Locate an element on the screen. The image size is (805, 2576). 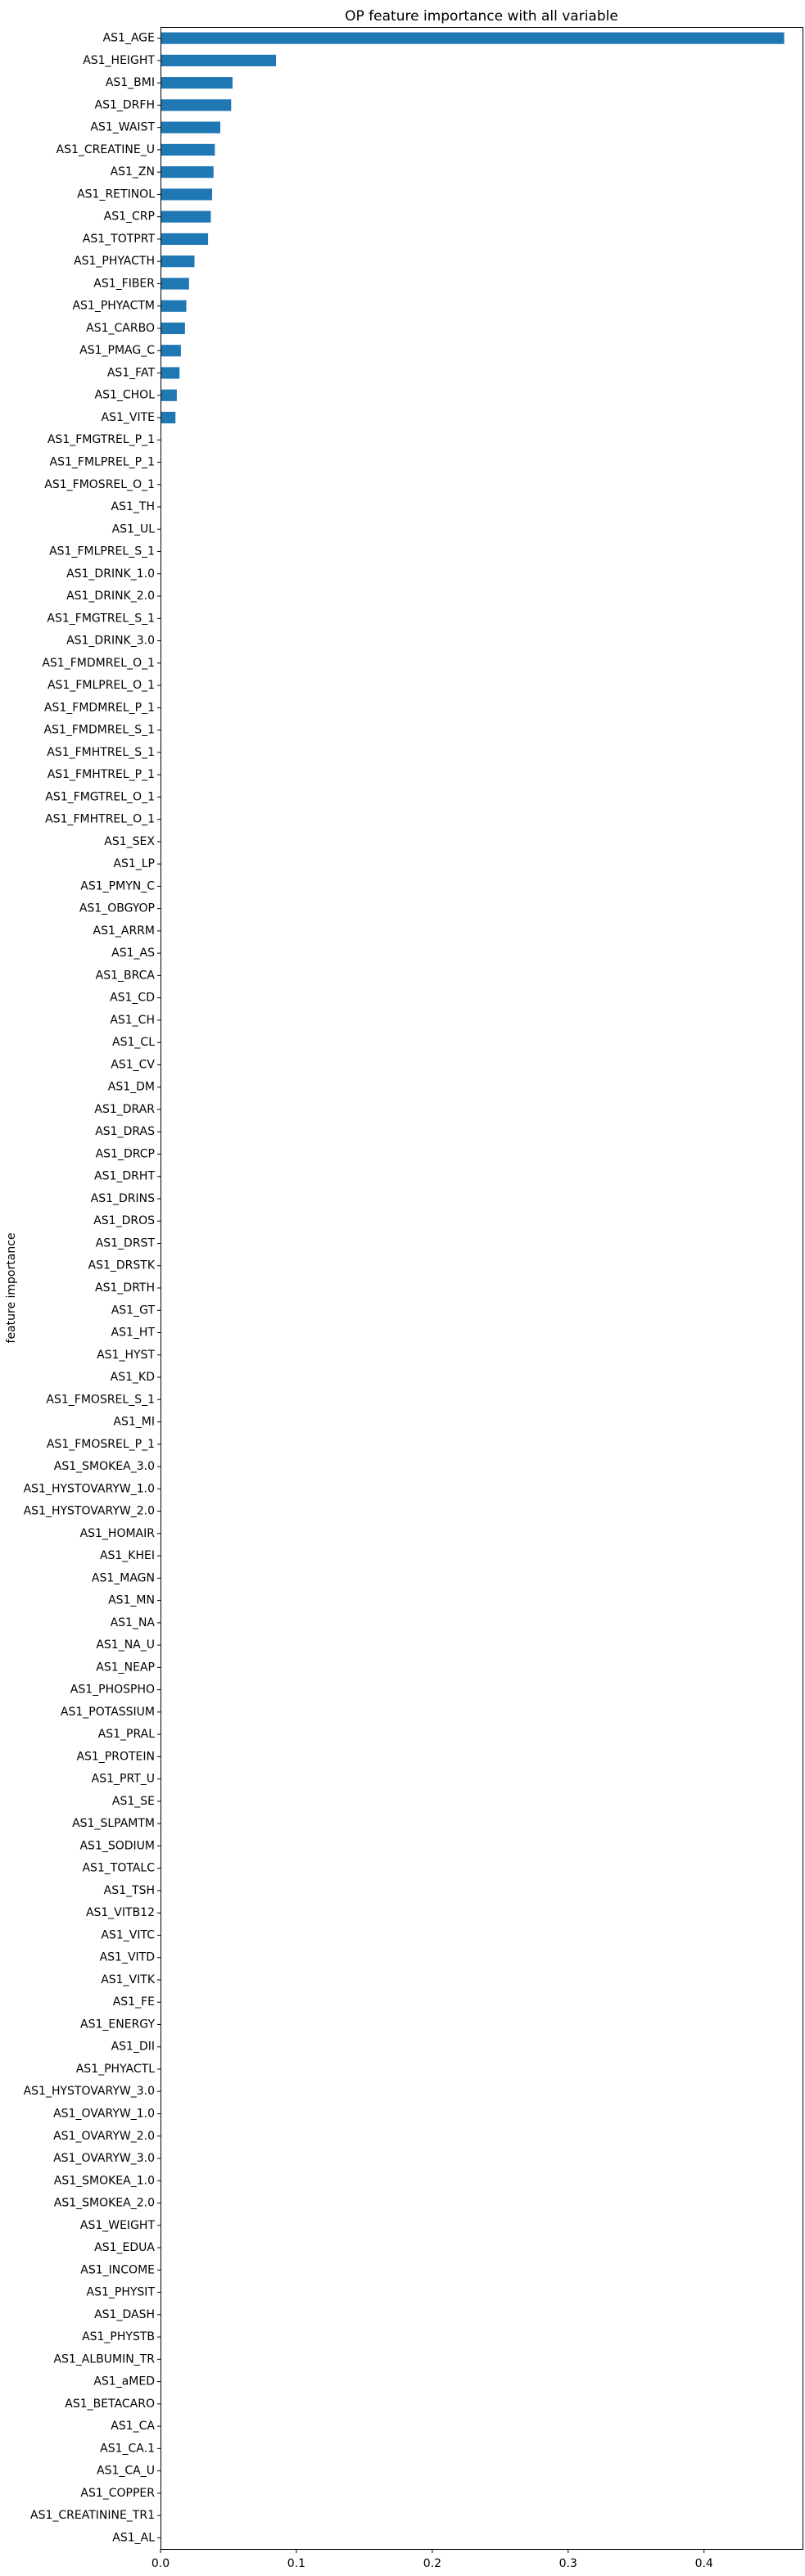
y-tick-label: AS1_HYSTOVARYW_2.0 is located at coordinates (89, 1511).